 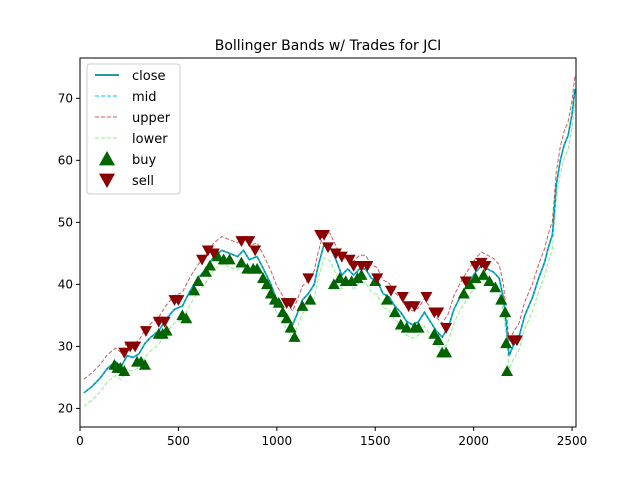 I want to click on x-tick-label: 0, so click(x=80, y=441).